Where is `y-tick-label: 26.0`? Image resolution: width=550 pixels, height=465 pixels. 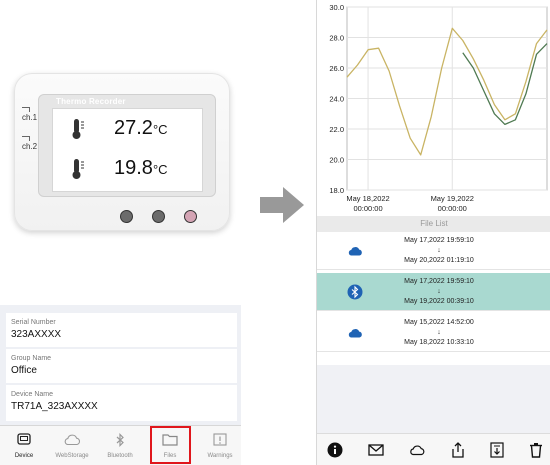 y-tick-label: 26.0 is located at coordinates (336, 68).